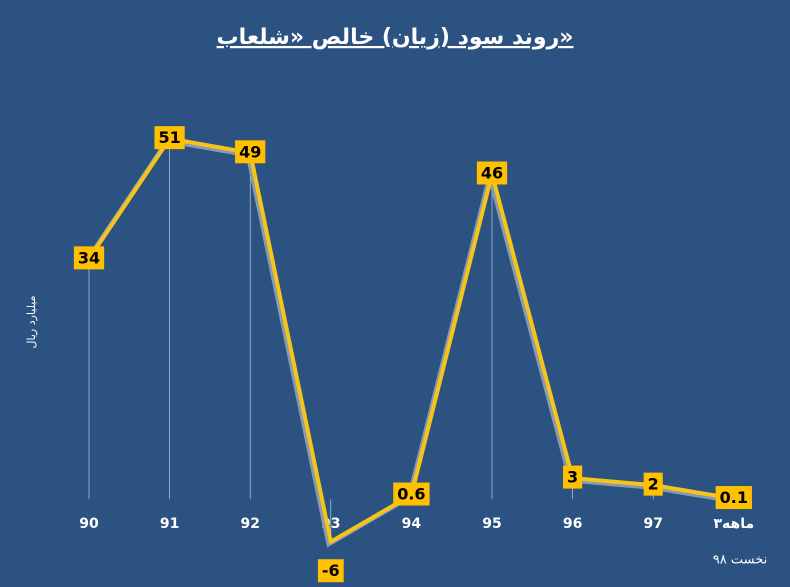 The image size is (790, 587). I want to click on data-label: 51, so click(169, 137).